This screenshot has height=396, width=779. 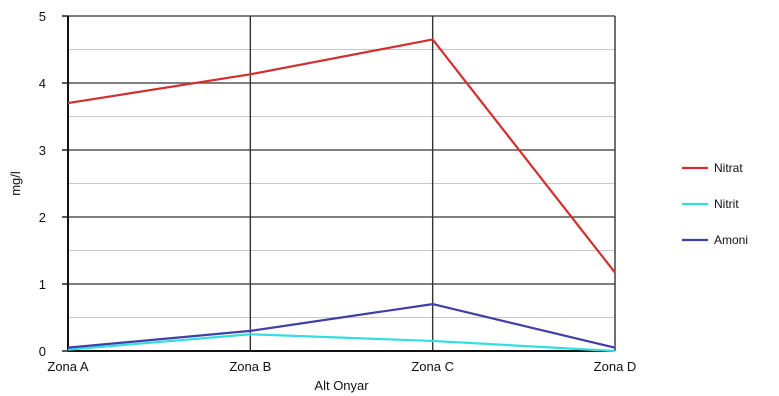 I want to click on y-tick-label: 1, so click(x=42, y=284).